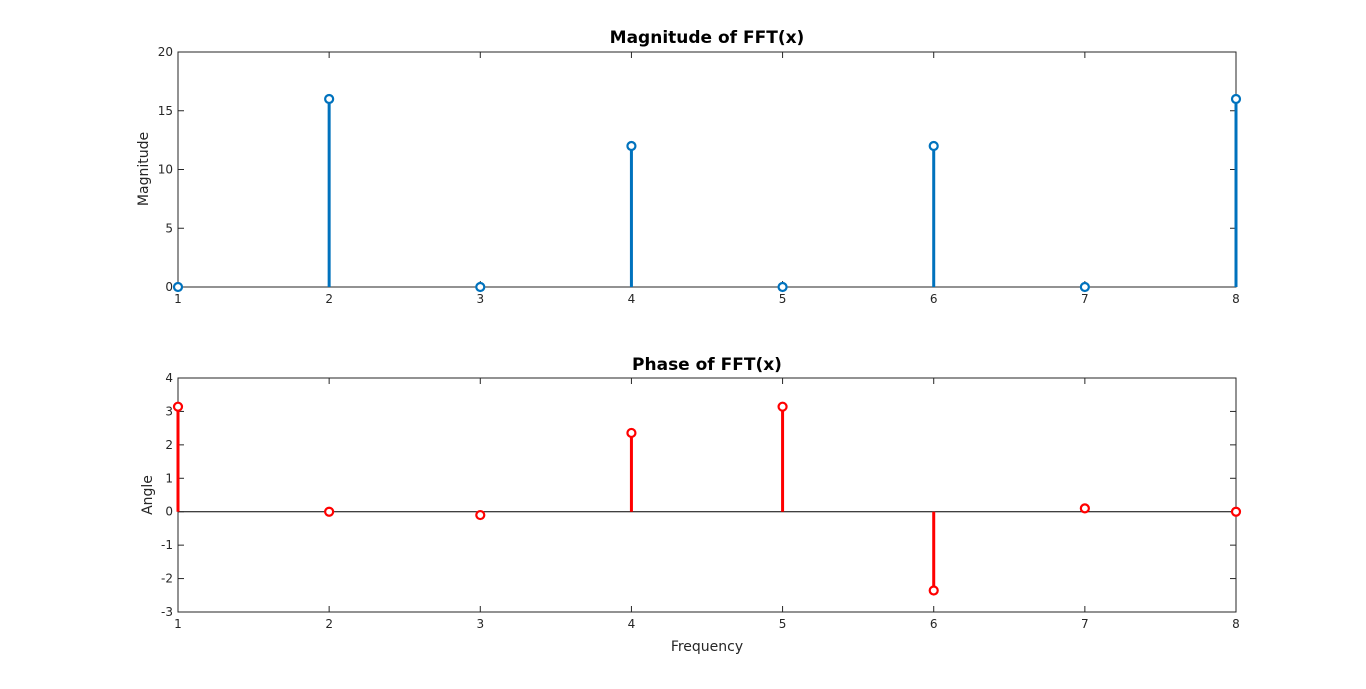  What do you see at coordinates (167, 579) in the screenshot?
I see `phase-y-tick-label: -2` at bounding box center [167, 579].